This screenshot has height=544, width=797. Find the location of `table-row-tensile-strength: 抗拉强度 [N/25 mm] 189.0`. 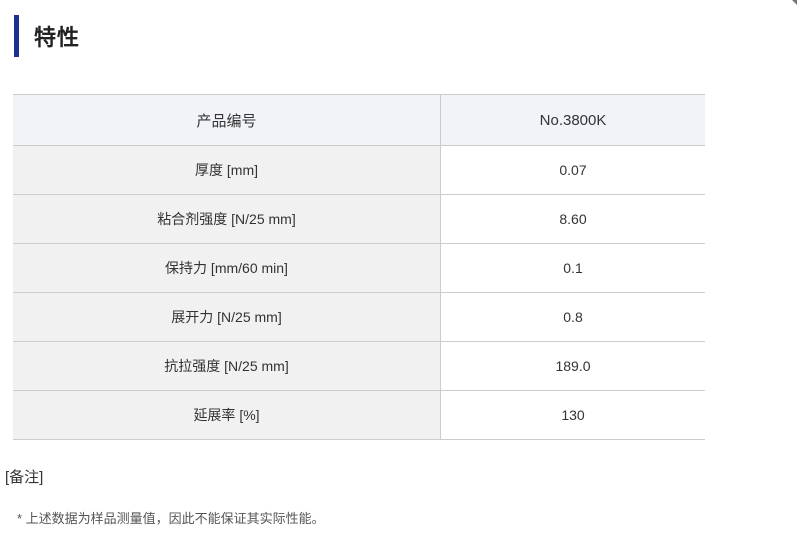

table-row-tensile-strength: 抗拉强度 [N/25 mm] 189.0 is located at coordinates (359, 366).